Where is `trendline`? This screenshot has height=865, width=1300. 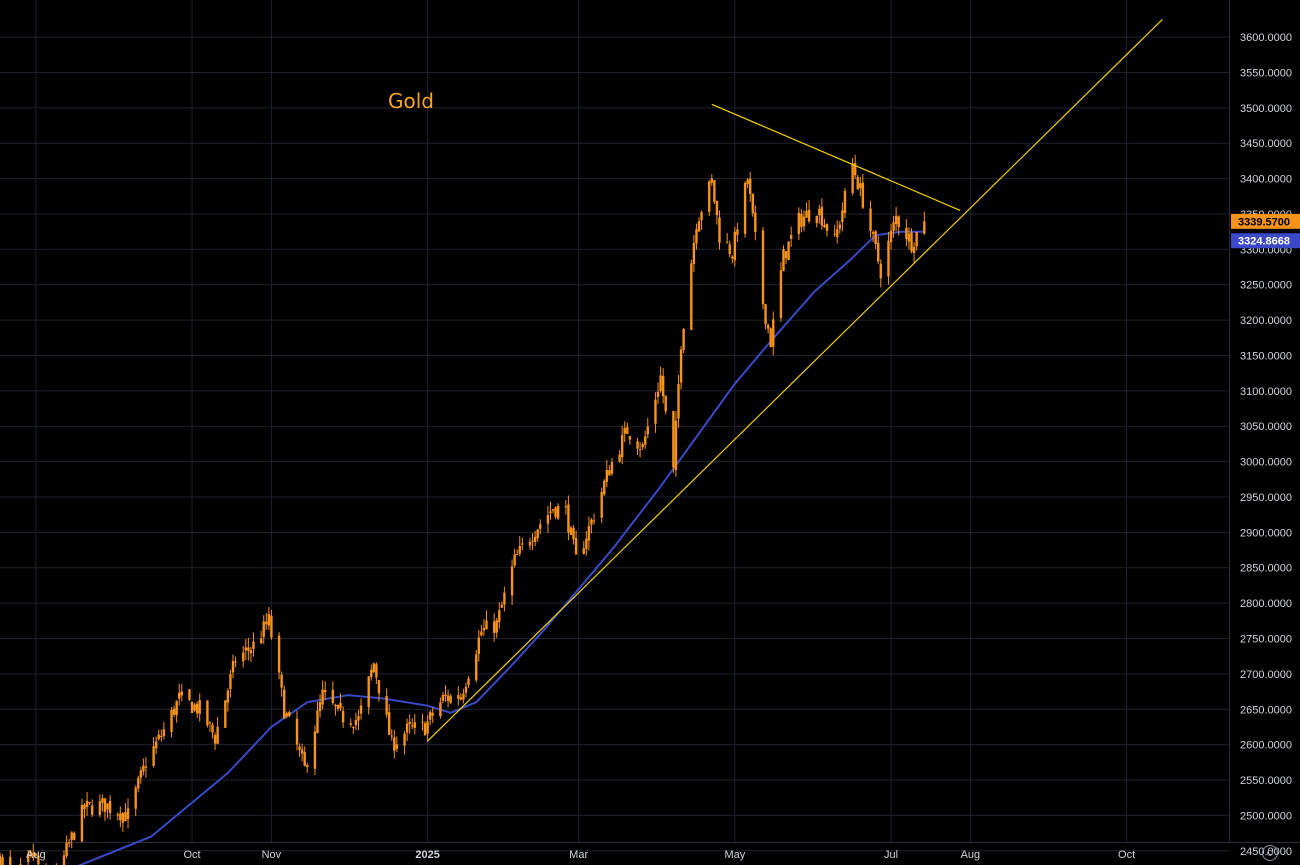 trendline is located at coordinates (836, 157).